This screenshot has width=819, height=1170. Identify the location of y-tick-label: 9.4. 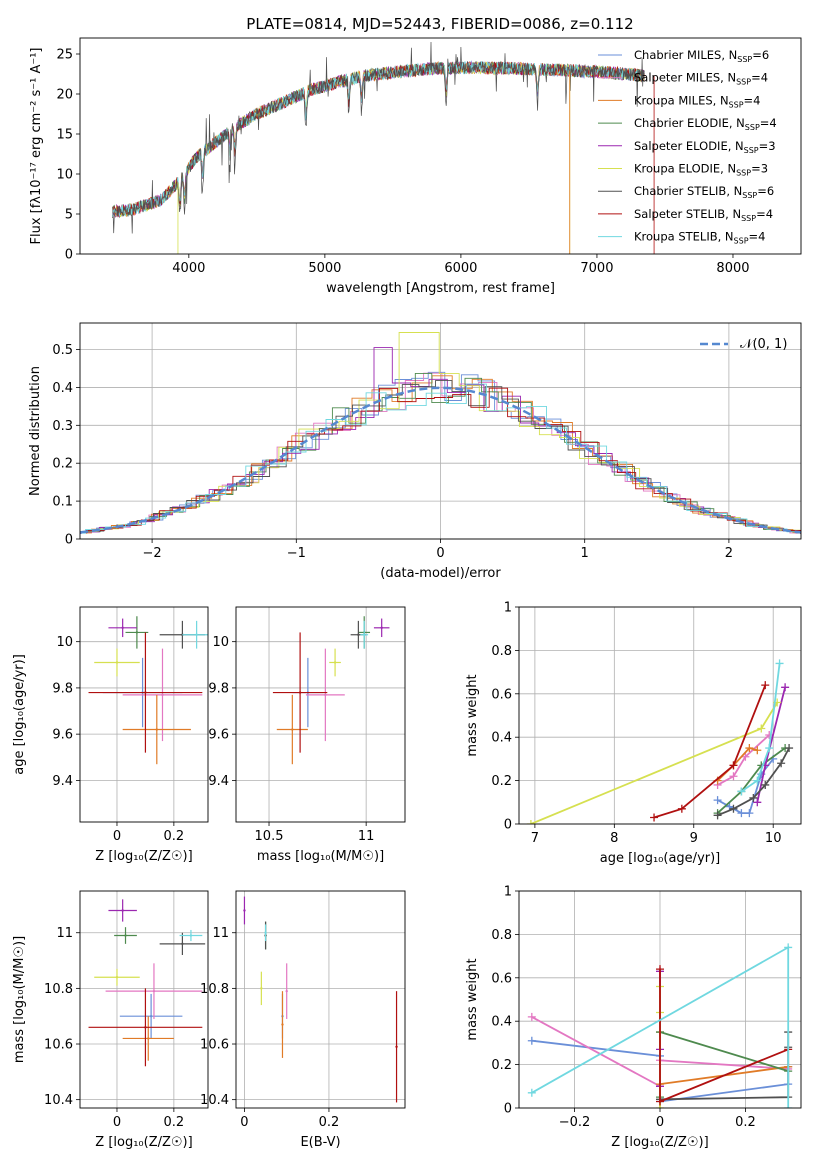
(62, 781).